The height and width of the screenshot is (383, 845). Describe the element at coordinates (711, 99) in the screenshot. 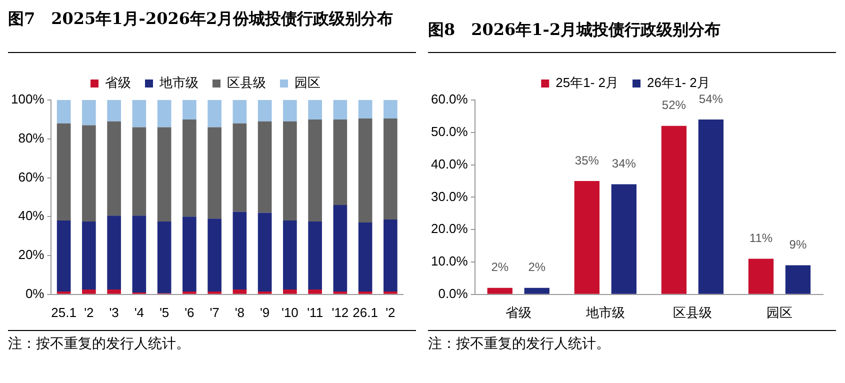

I see `data-label: 54%` at that location.